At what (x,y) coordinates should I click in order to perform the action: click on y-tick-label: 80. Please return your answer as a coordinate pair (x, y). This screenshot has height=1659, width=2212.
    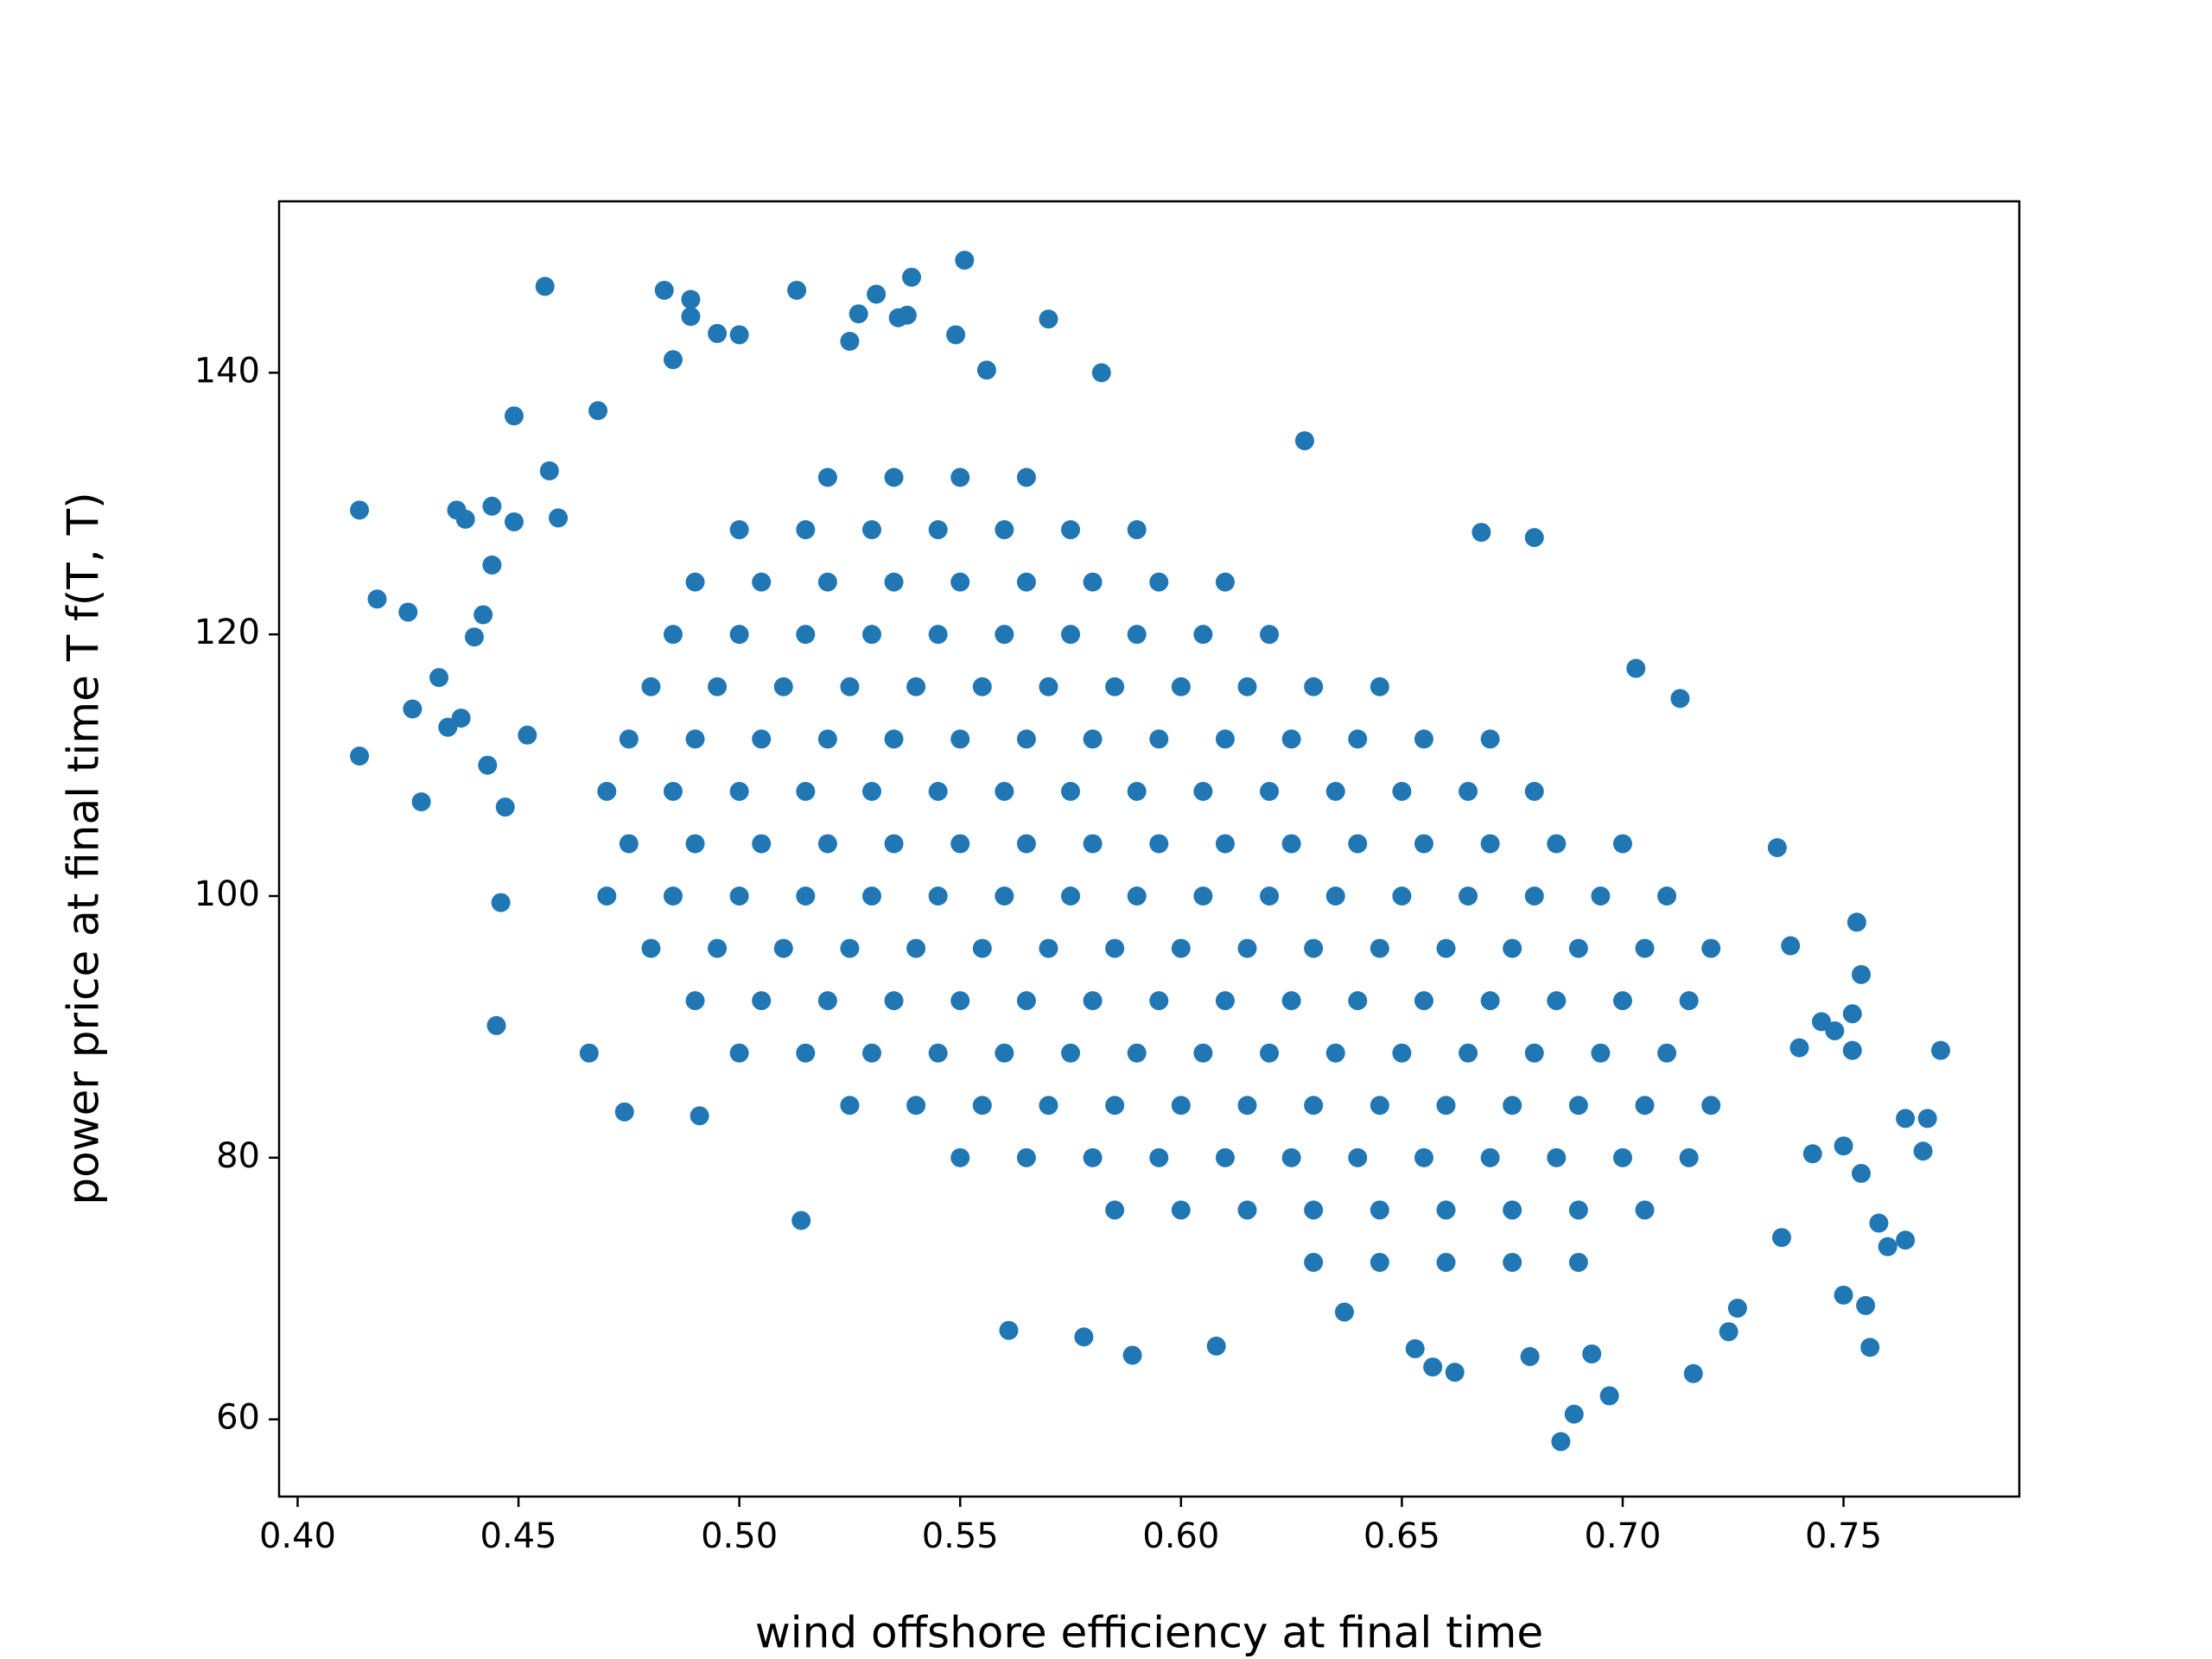
    Looking at the image, I should click on (238, 1156).